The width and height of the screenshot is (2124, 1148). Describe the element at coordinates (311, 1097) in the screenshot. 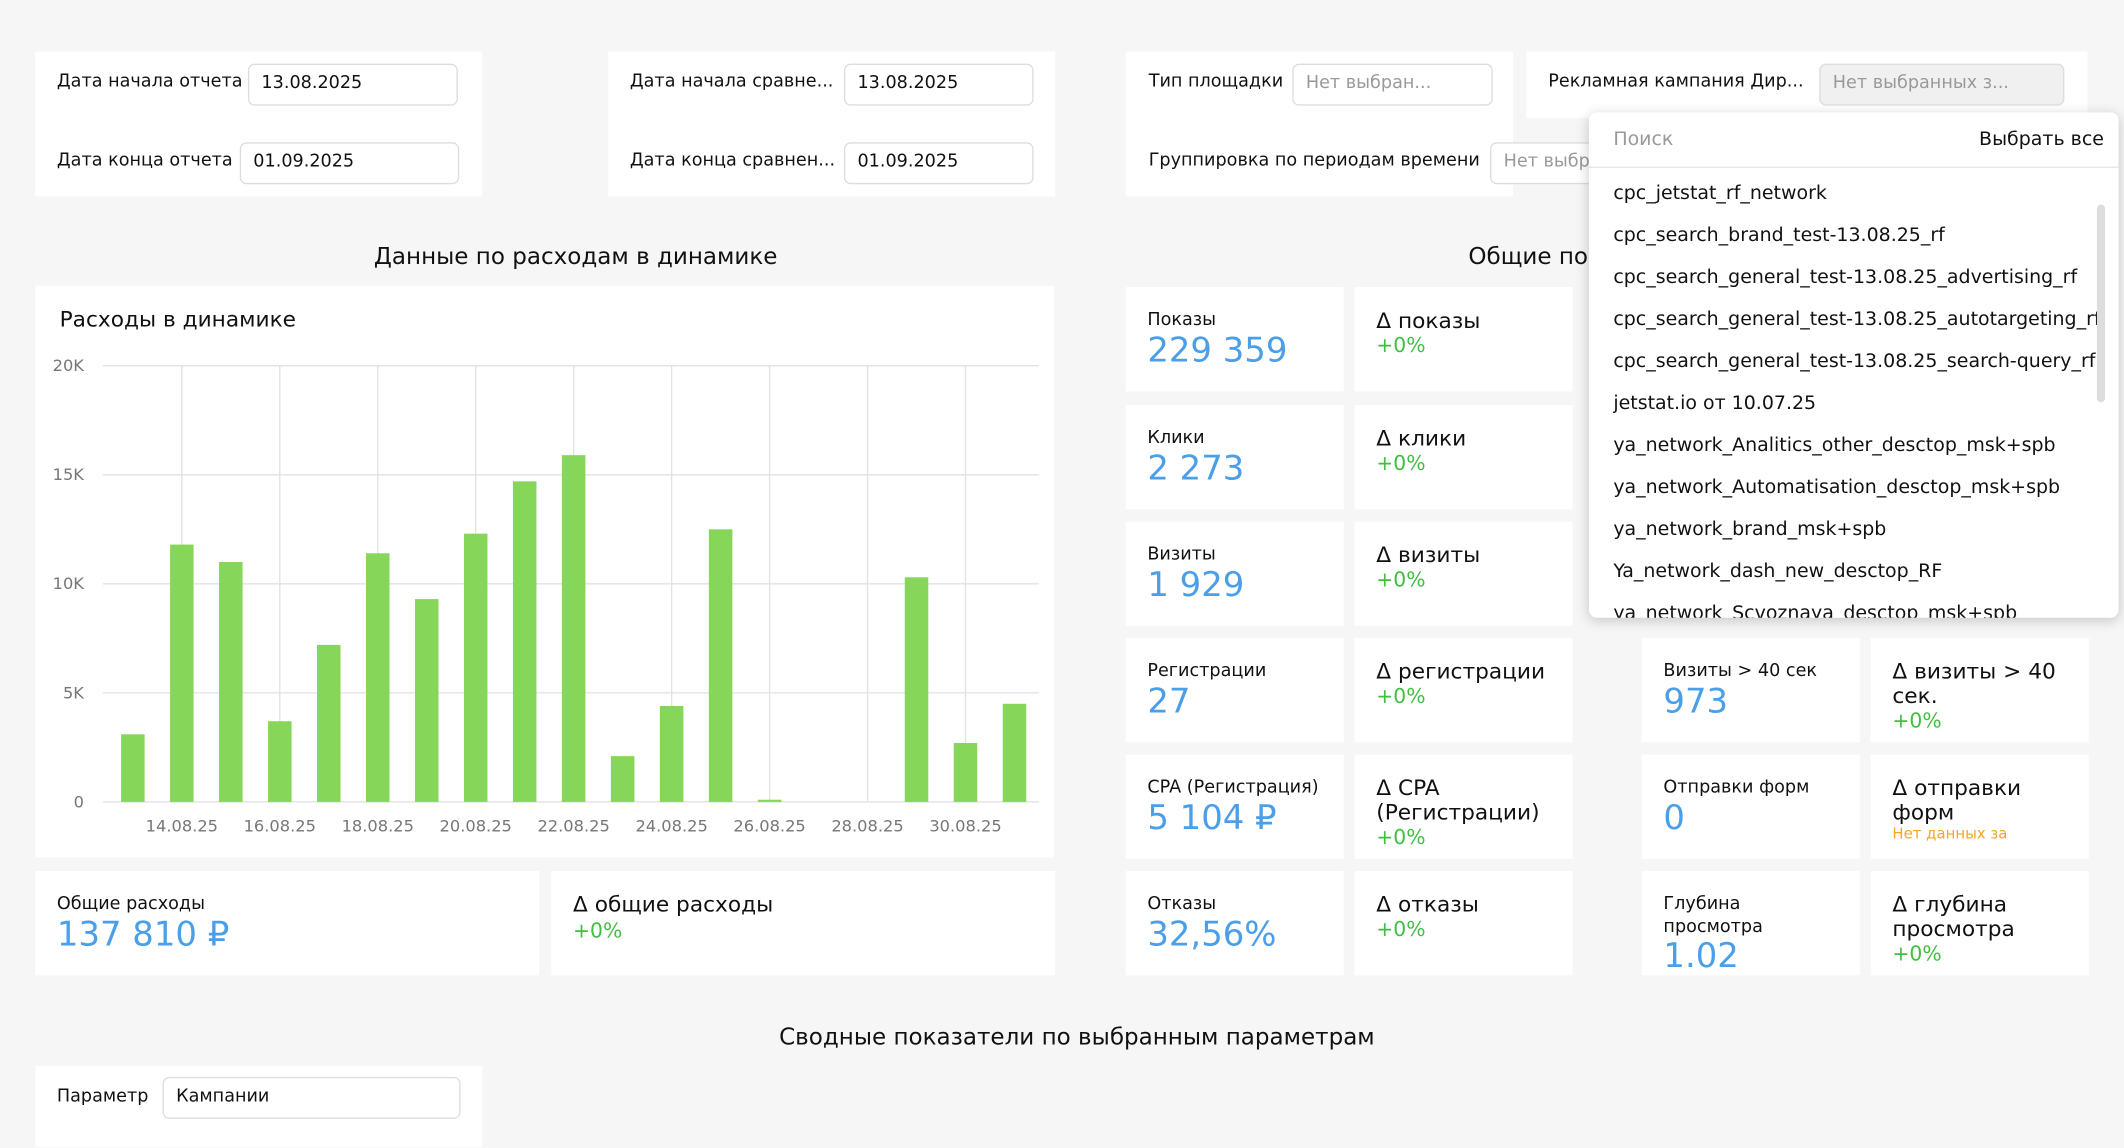

I see `parameter-select: Кампании` at that location.